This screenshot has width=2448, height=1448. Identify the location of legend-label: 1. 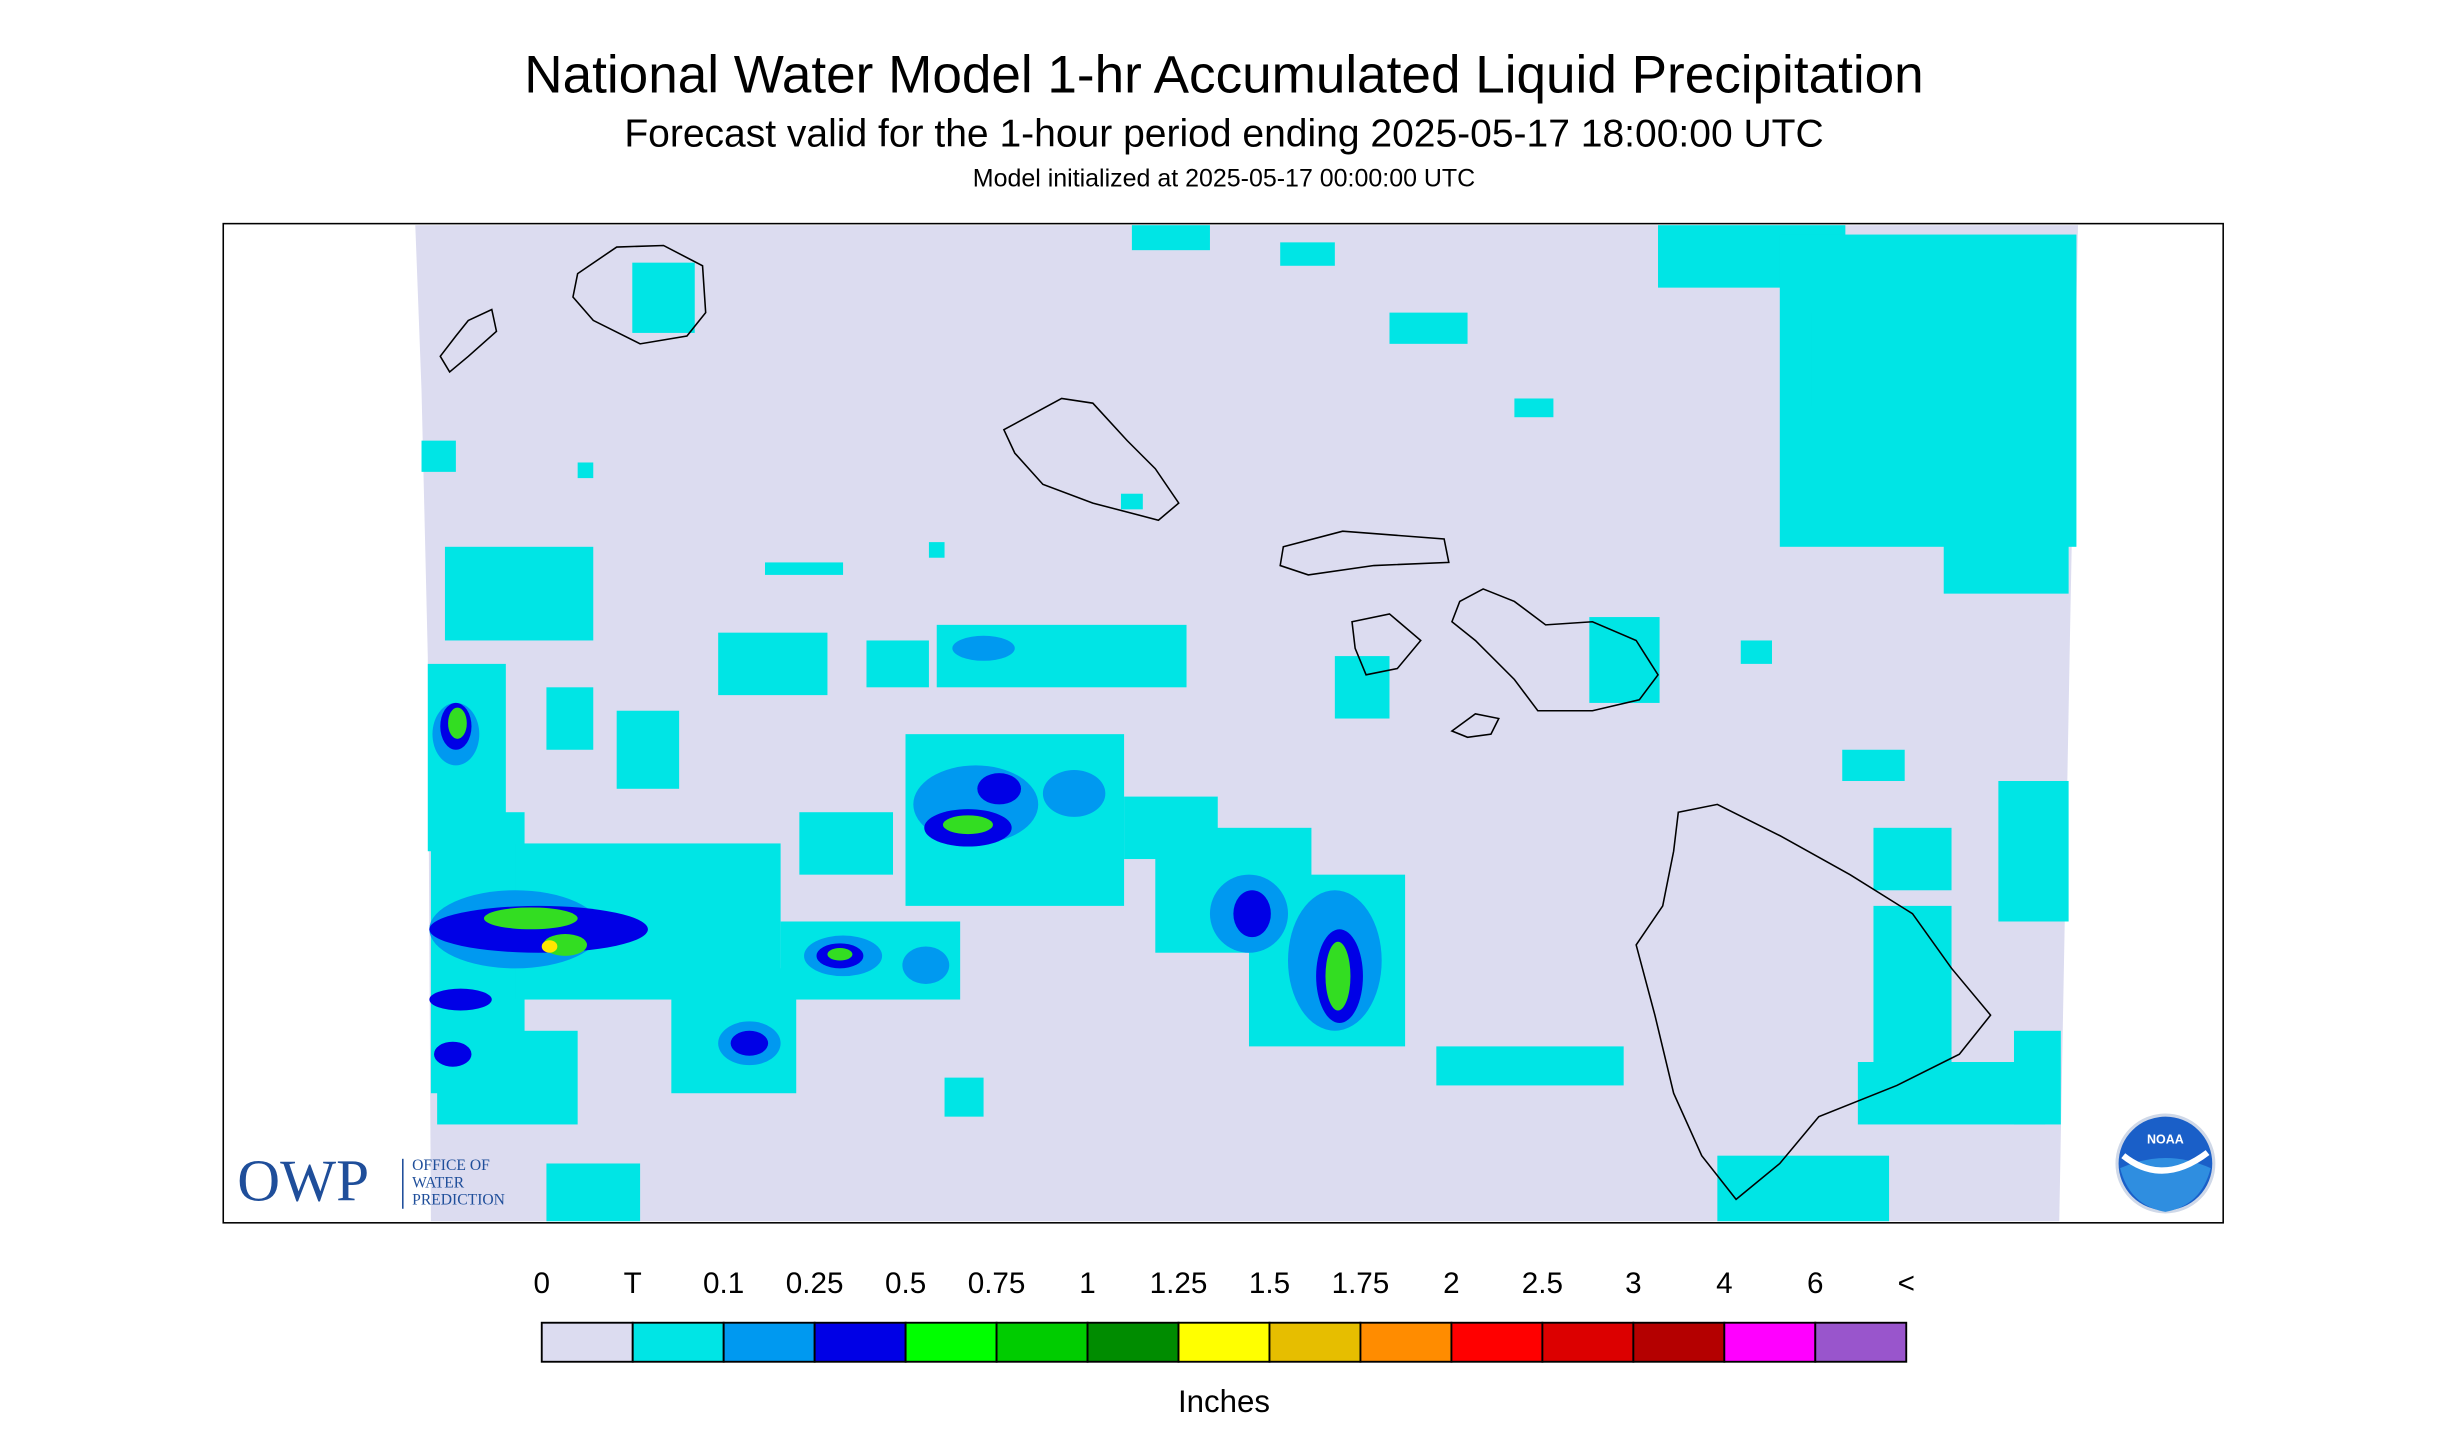
(1087, 1283).